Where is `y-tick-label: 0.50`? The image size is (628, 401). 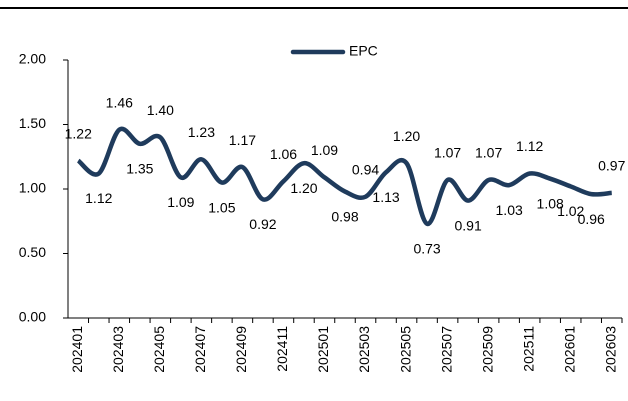 y-tick-label: 0.50 is located at coordinates (32, 252).